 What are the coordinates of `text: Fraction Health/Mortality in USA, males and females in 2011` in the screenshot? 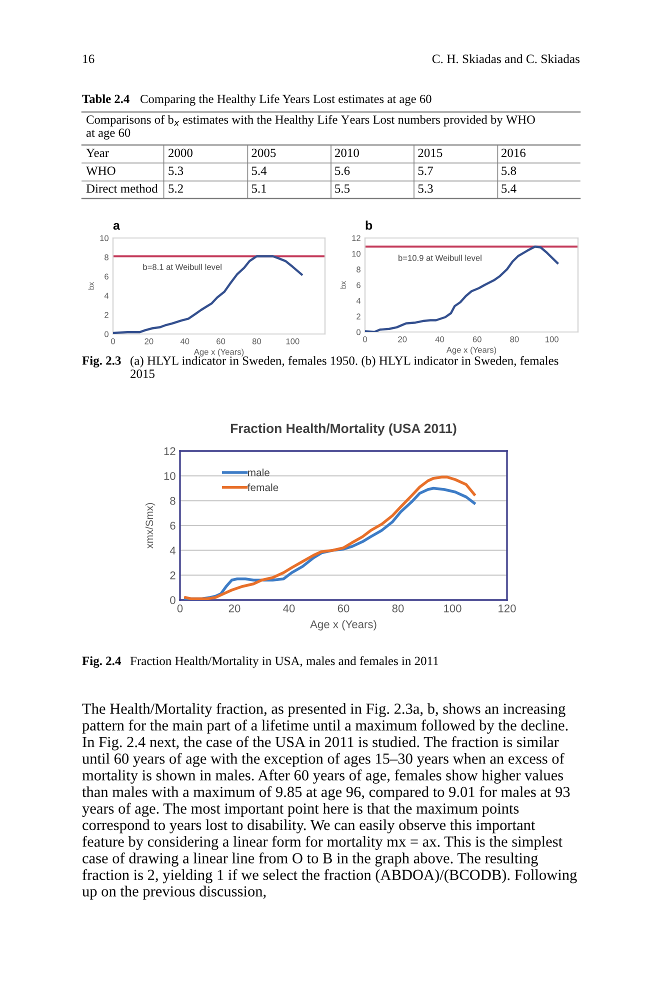 It's located at (284, 662).